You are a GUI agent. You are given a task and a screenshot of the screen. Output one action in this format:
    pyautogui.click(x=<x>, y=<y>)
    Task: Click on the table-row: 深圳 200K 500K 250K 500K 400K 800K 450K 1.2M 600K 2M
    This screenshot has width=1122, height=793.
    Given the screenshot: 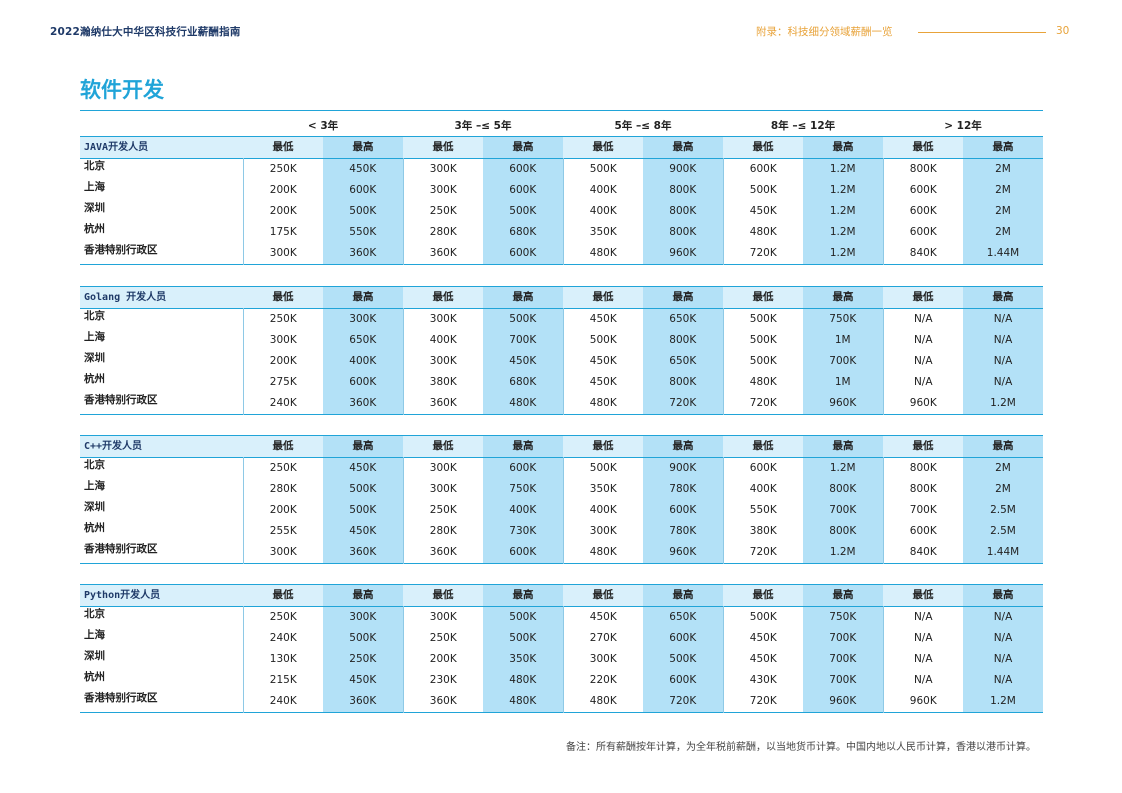 What is the action you would take?
    pyautogui.click(x=561, y=211)
    